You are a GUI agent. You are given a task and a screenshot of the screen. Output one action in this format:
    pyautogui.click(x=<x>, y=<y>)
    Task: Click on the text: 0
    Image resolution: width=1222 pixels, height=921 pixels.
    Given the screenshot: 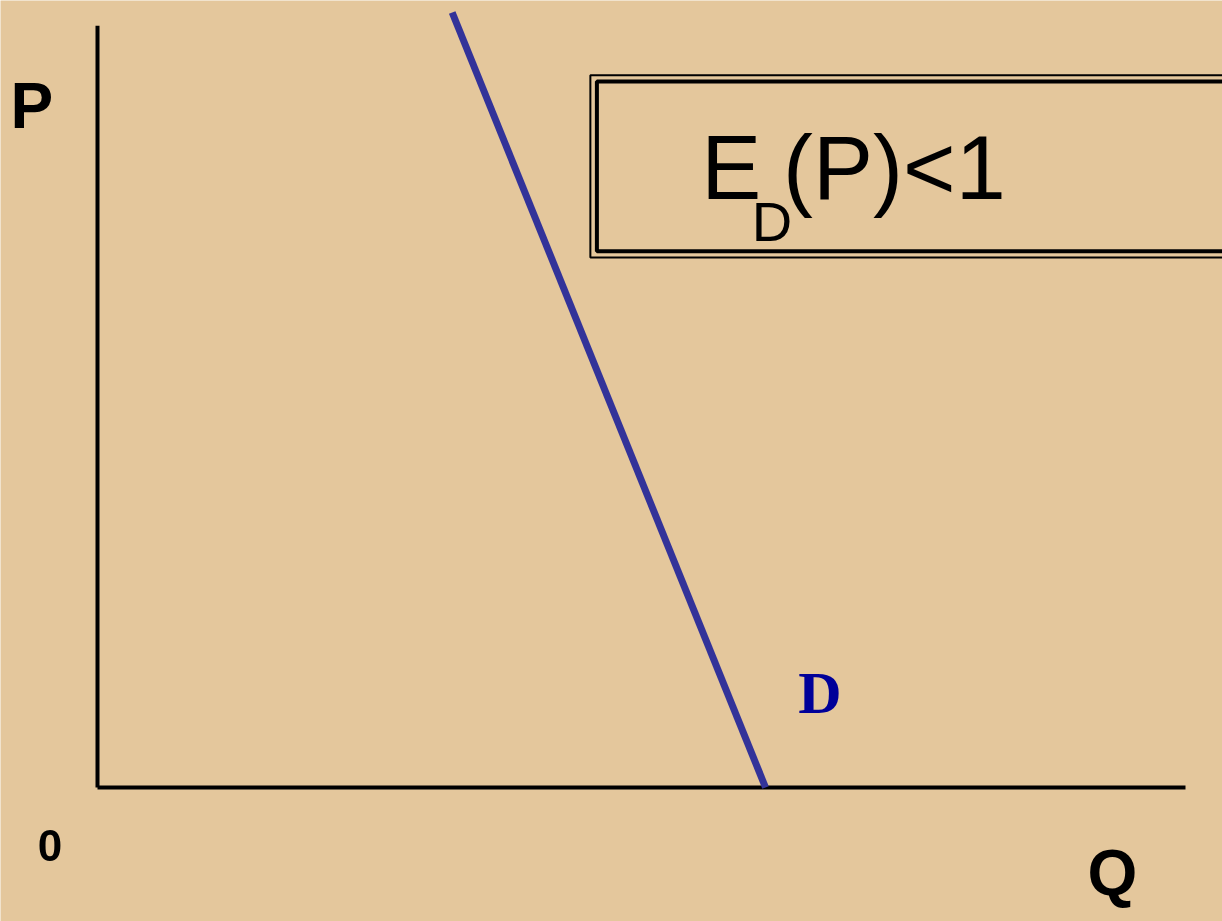 What is the action you would take?
    pyautogui.click(x=50, y=846)
    